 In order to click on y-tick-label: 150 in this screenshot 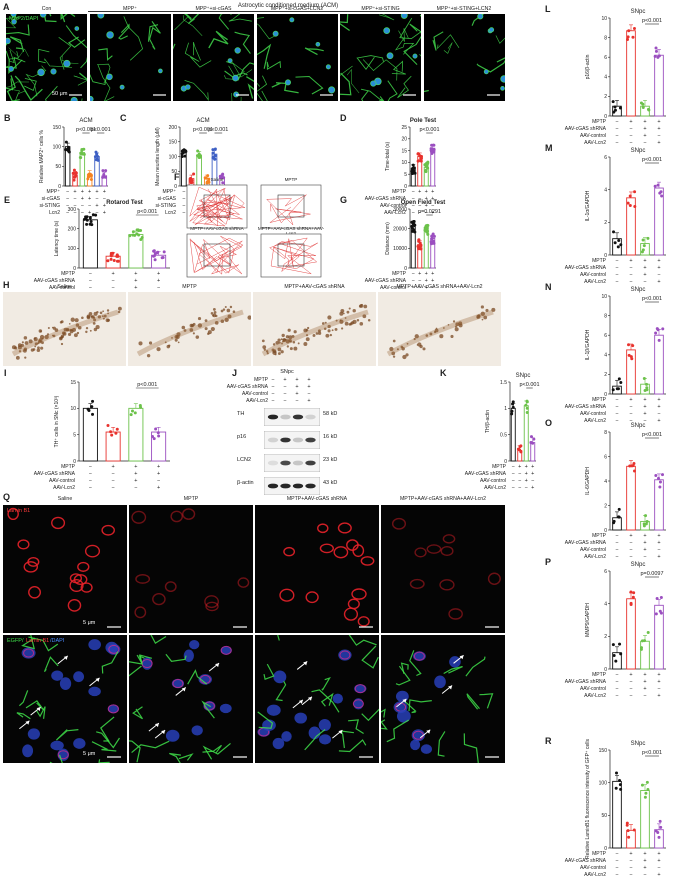, I will do `click(57, 128)`.